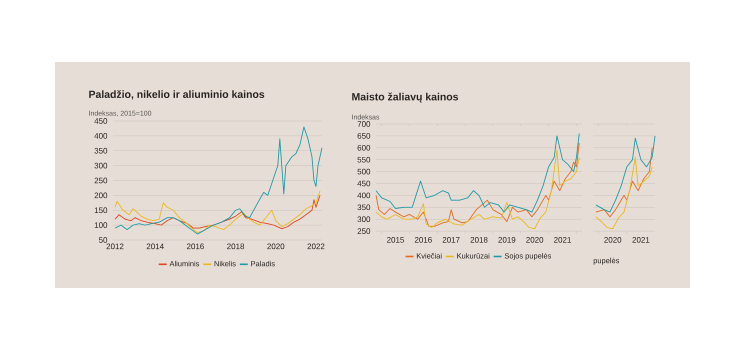 The height and width of the screenshot is (363, 756). Describe the element at coordinates (405, 97) in the screenshot. I see `chart-title: Maisto žaliavų kainos` at that location.